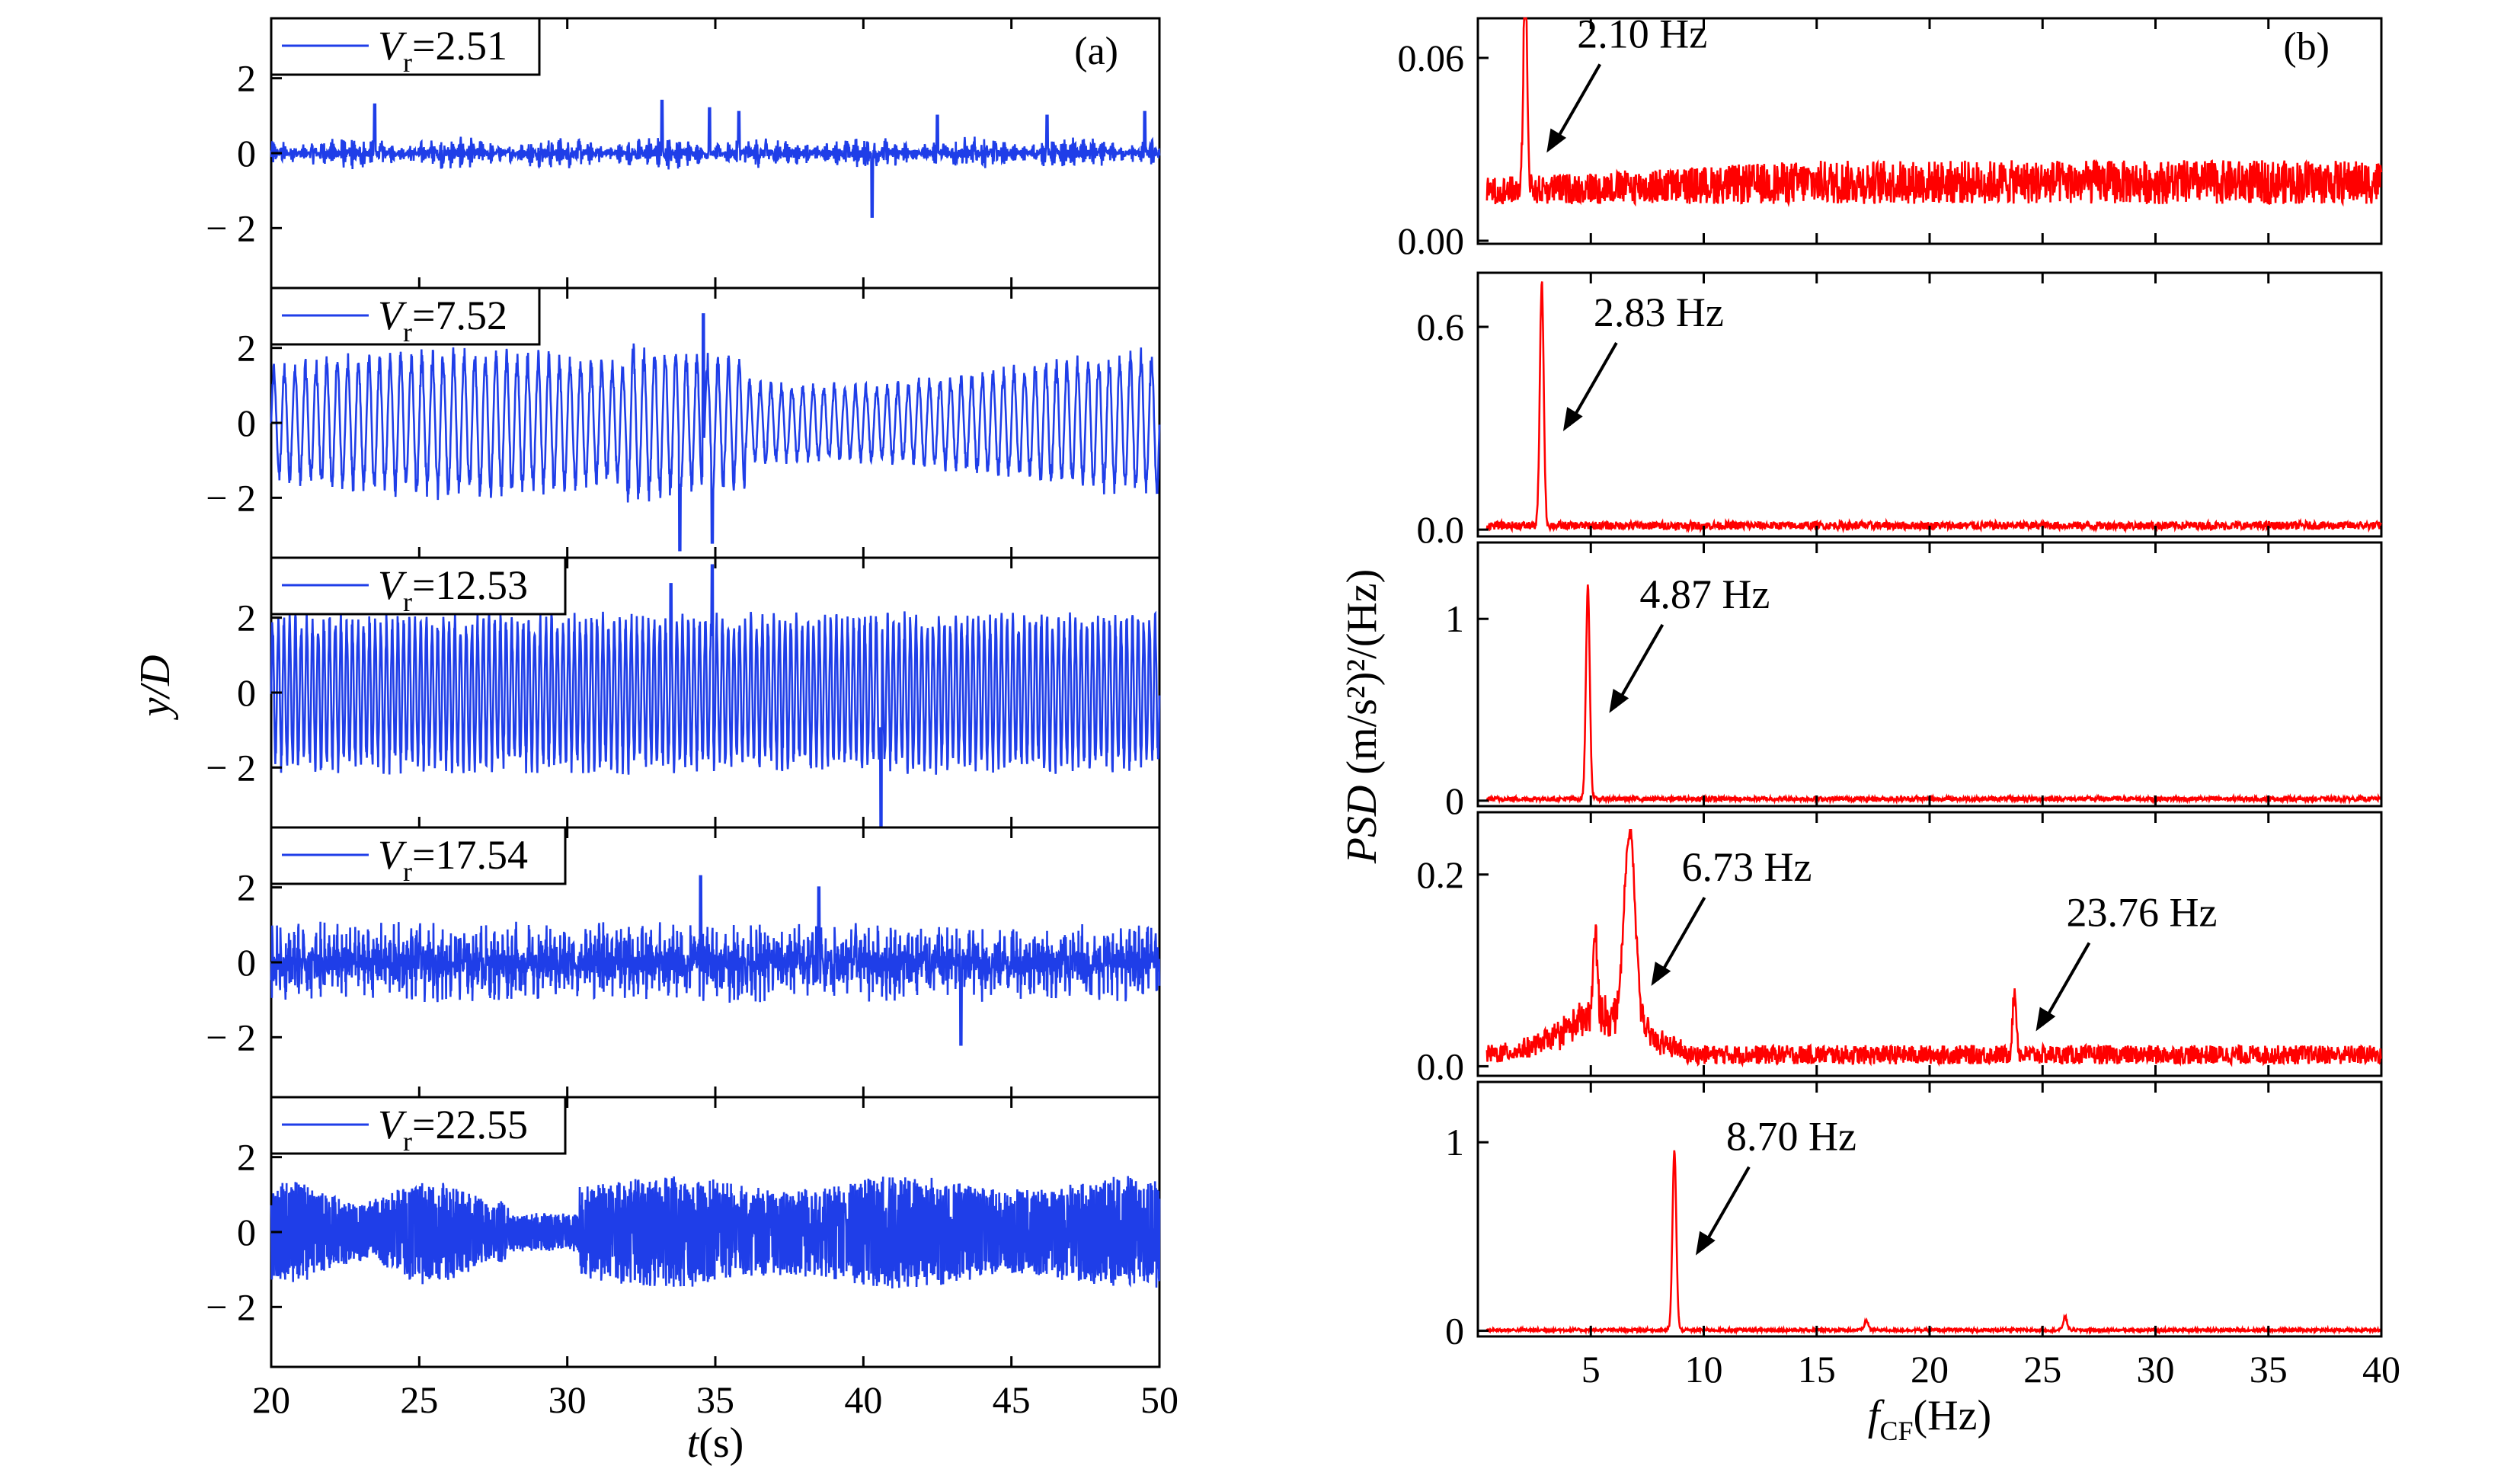 This screenshot has width=2520, height=1469. I want to click on subplot-b-2: 0.6 0.0 2.83 Hz, so click(1900, 411).